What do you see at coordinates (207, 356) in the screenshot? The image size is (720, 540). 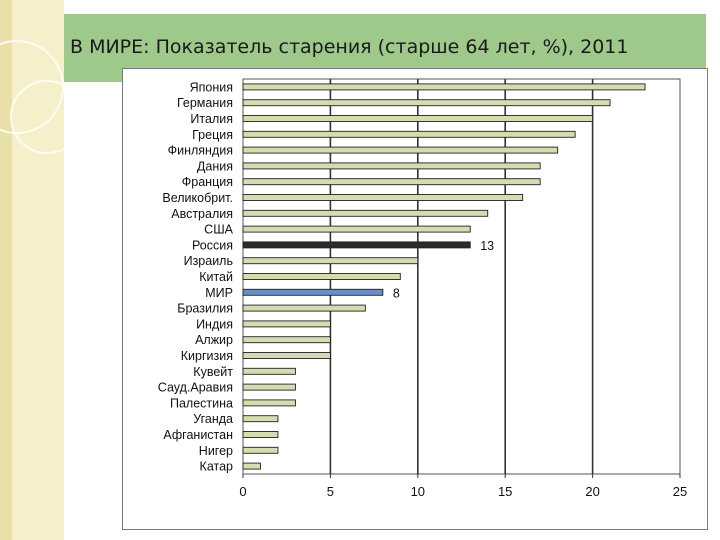 I see `category-label: Киргизия` at bounding box center [207, 356].